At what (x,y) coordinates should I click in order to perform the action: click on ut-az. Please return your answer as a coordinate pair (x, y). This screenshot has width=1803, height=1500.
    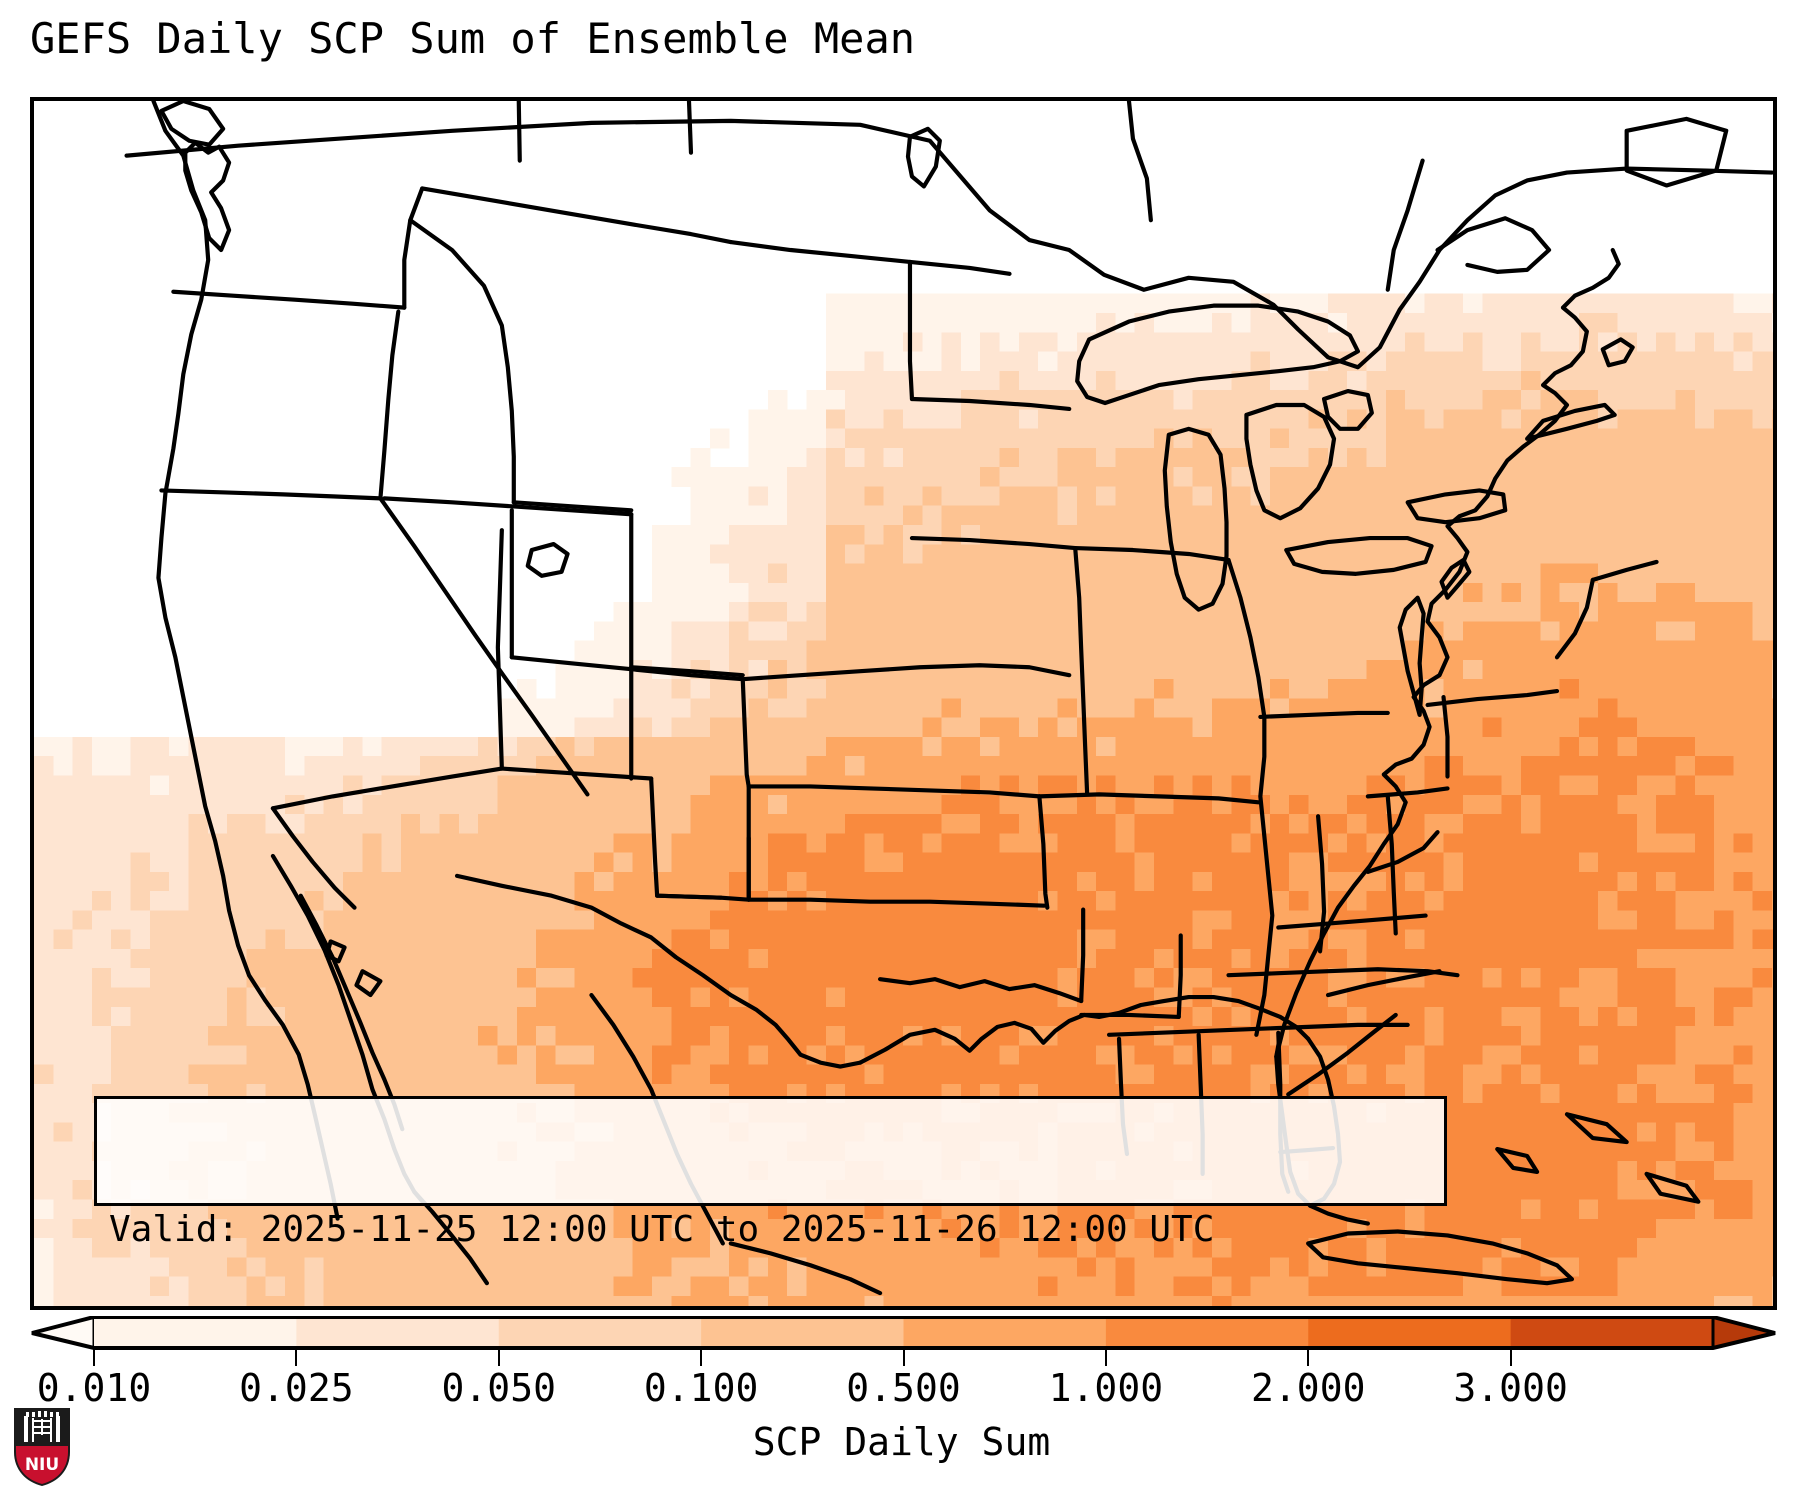
    Looking at the image, I should click on (576, 773).